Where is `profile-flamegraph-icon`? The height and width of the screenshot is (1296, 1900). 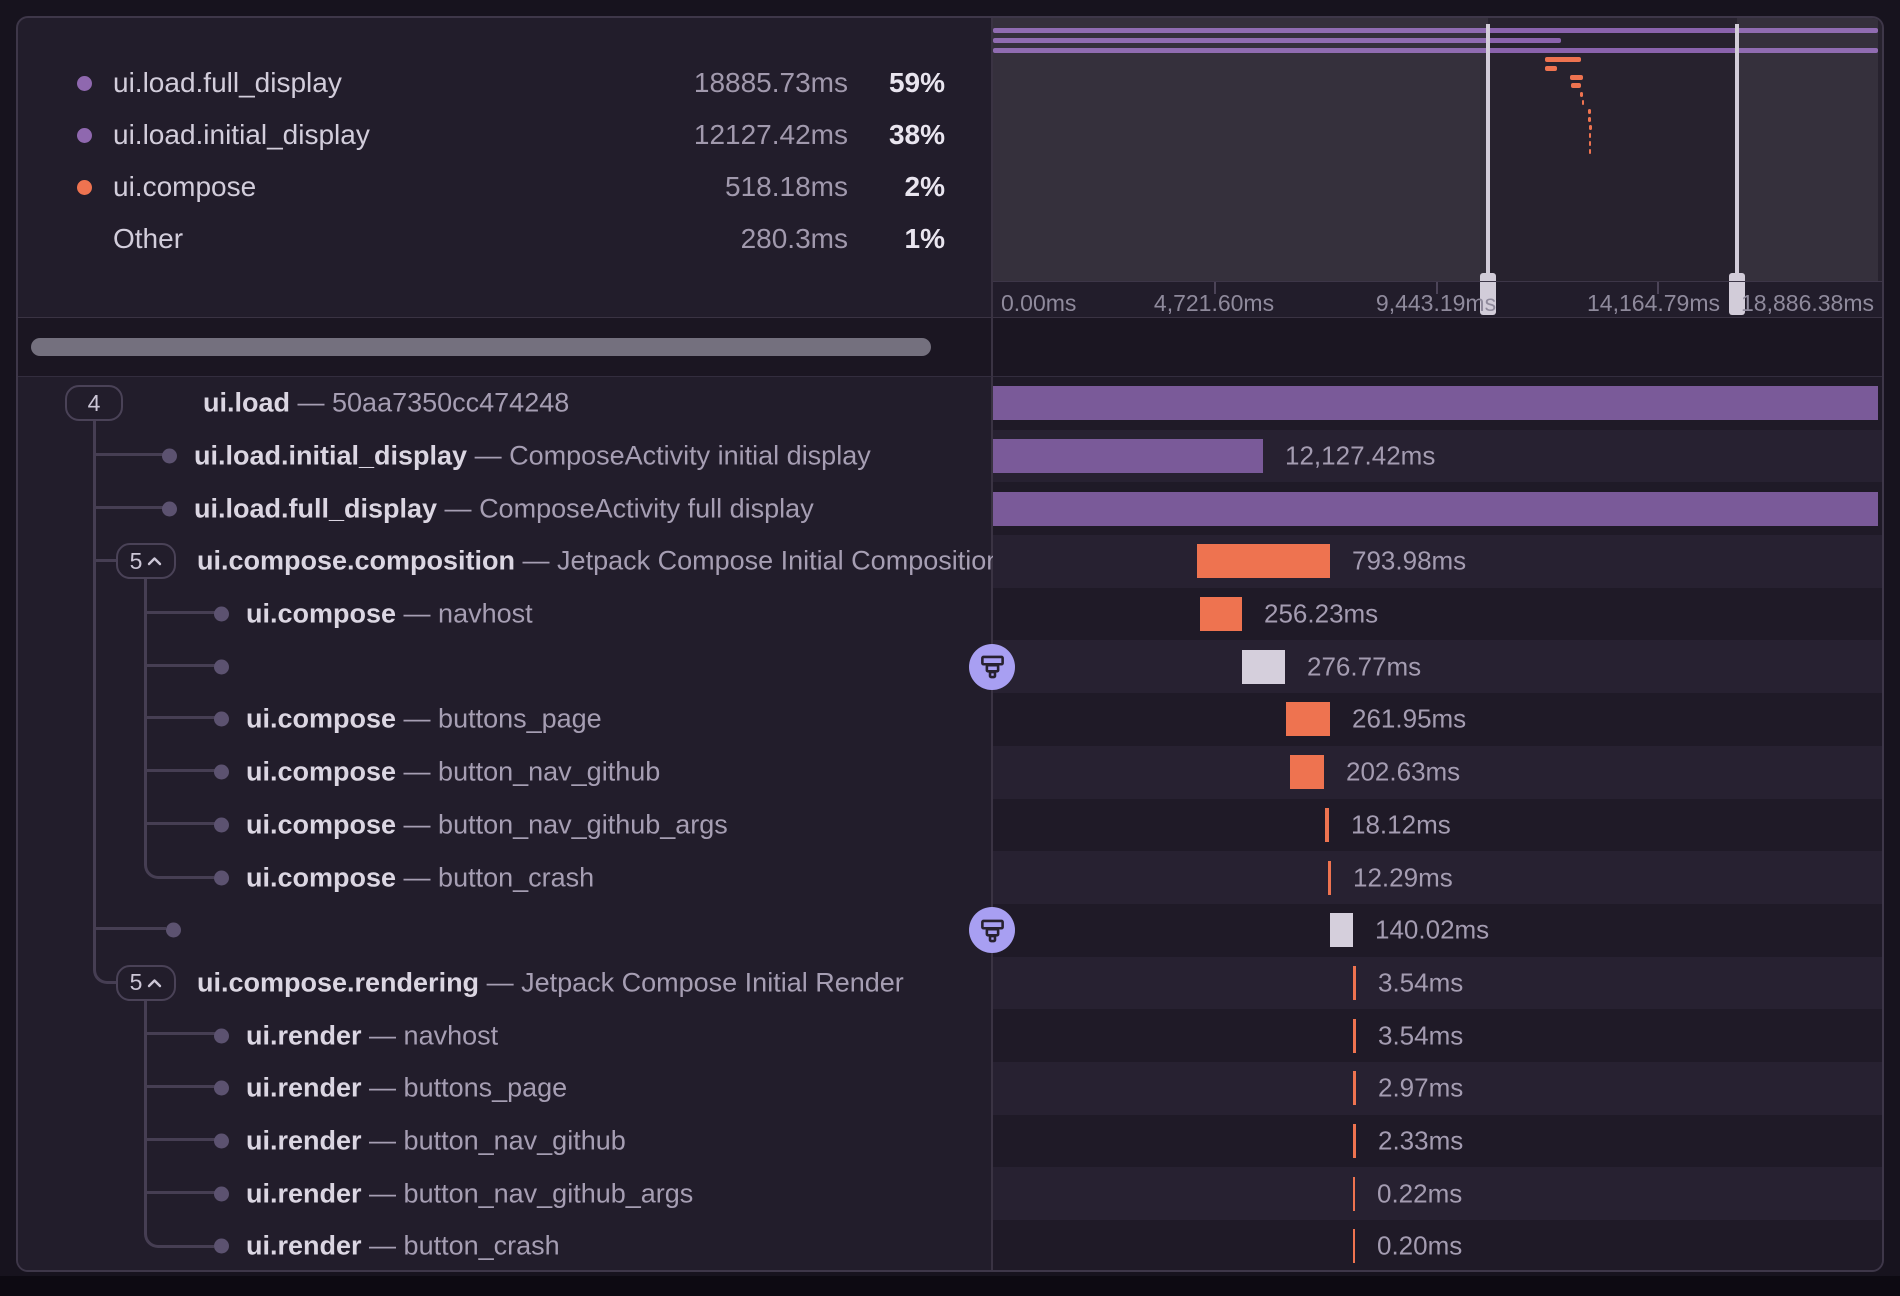 profile-flamegraph-icon is located at coordinates (992, 667).